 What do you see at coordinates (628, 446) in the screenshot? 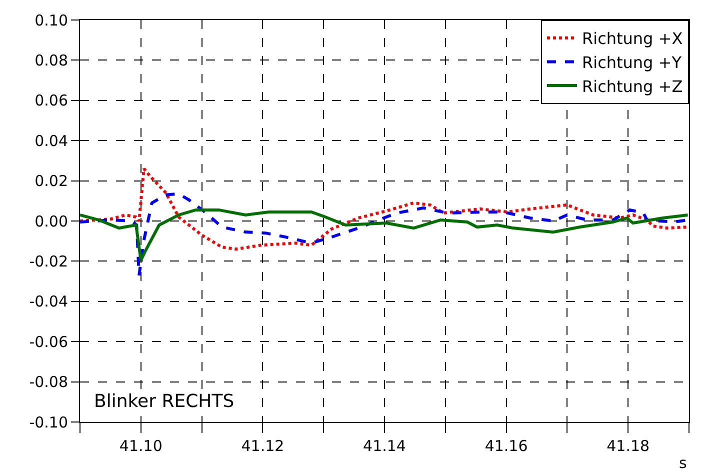
I see `x-tick-label: 41.18` at bounding box center [628, 446].